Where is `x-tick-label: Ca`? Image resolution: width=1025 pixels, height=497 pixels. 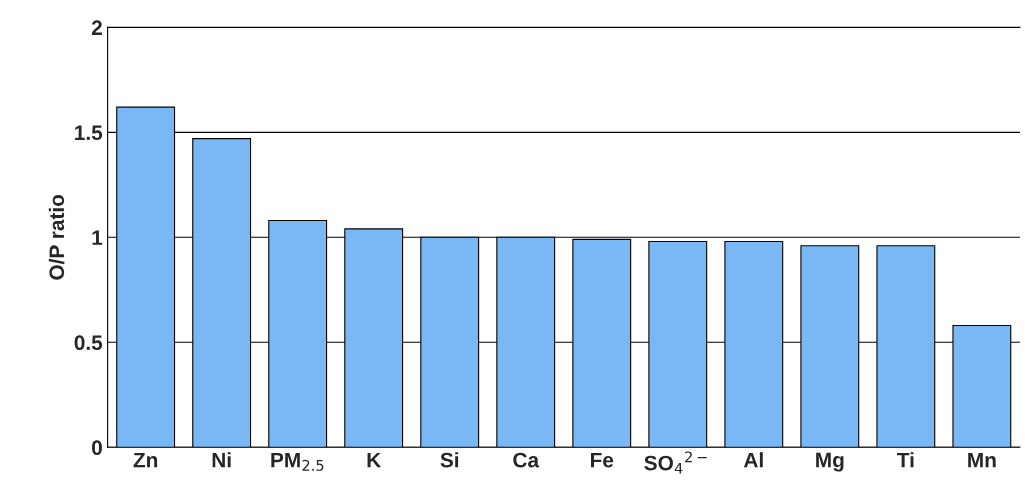 x-tick-label: Ca is located at coordinates (526, 460).